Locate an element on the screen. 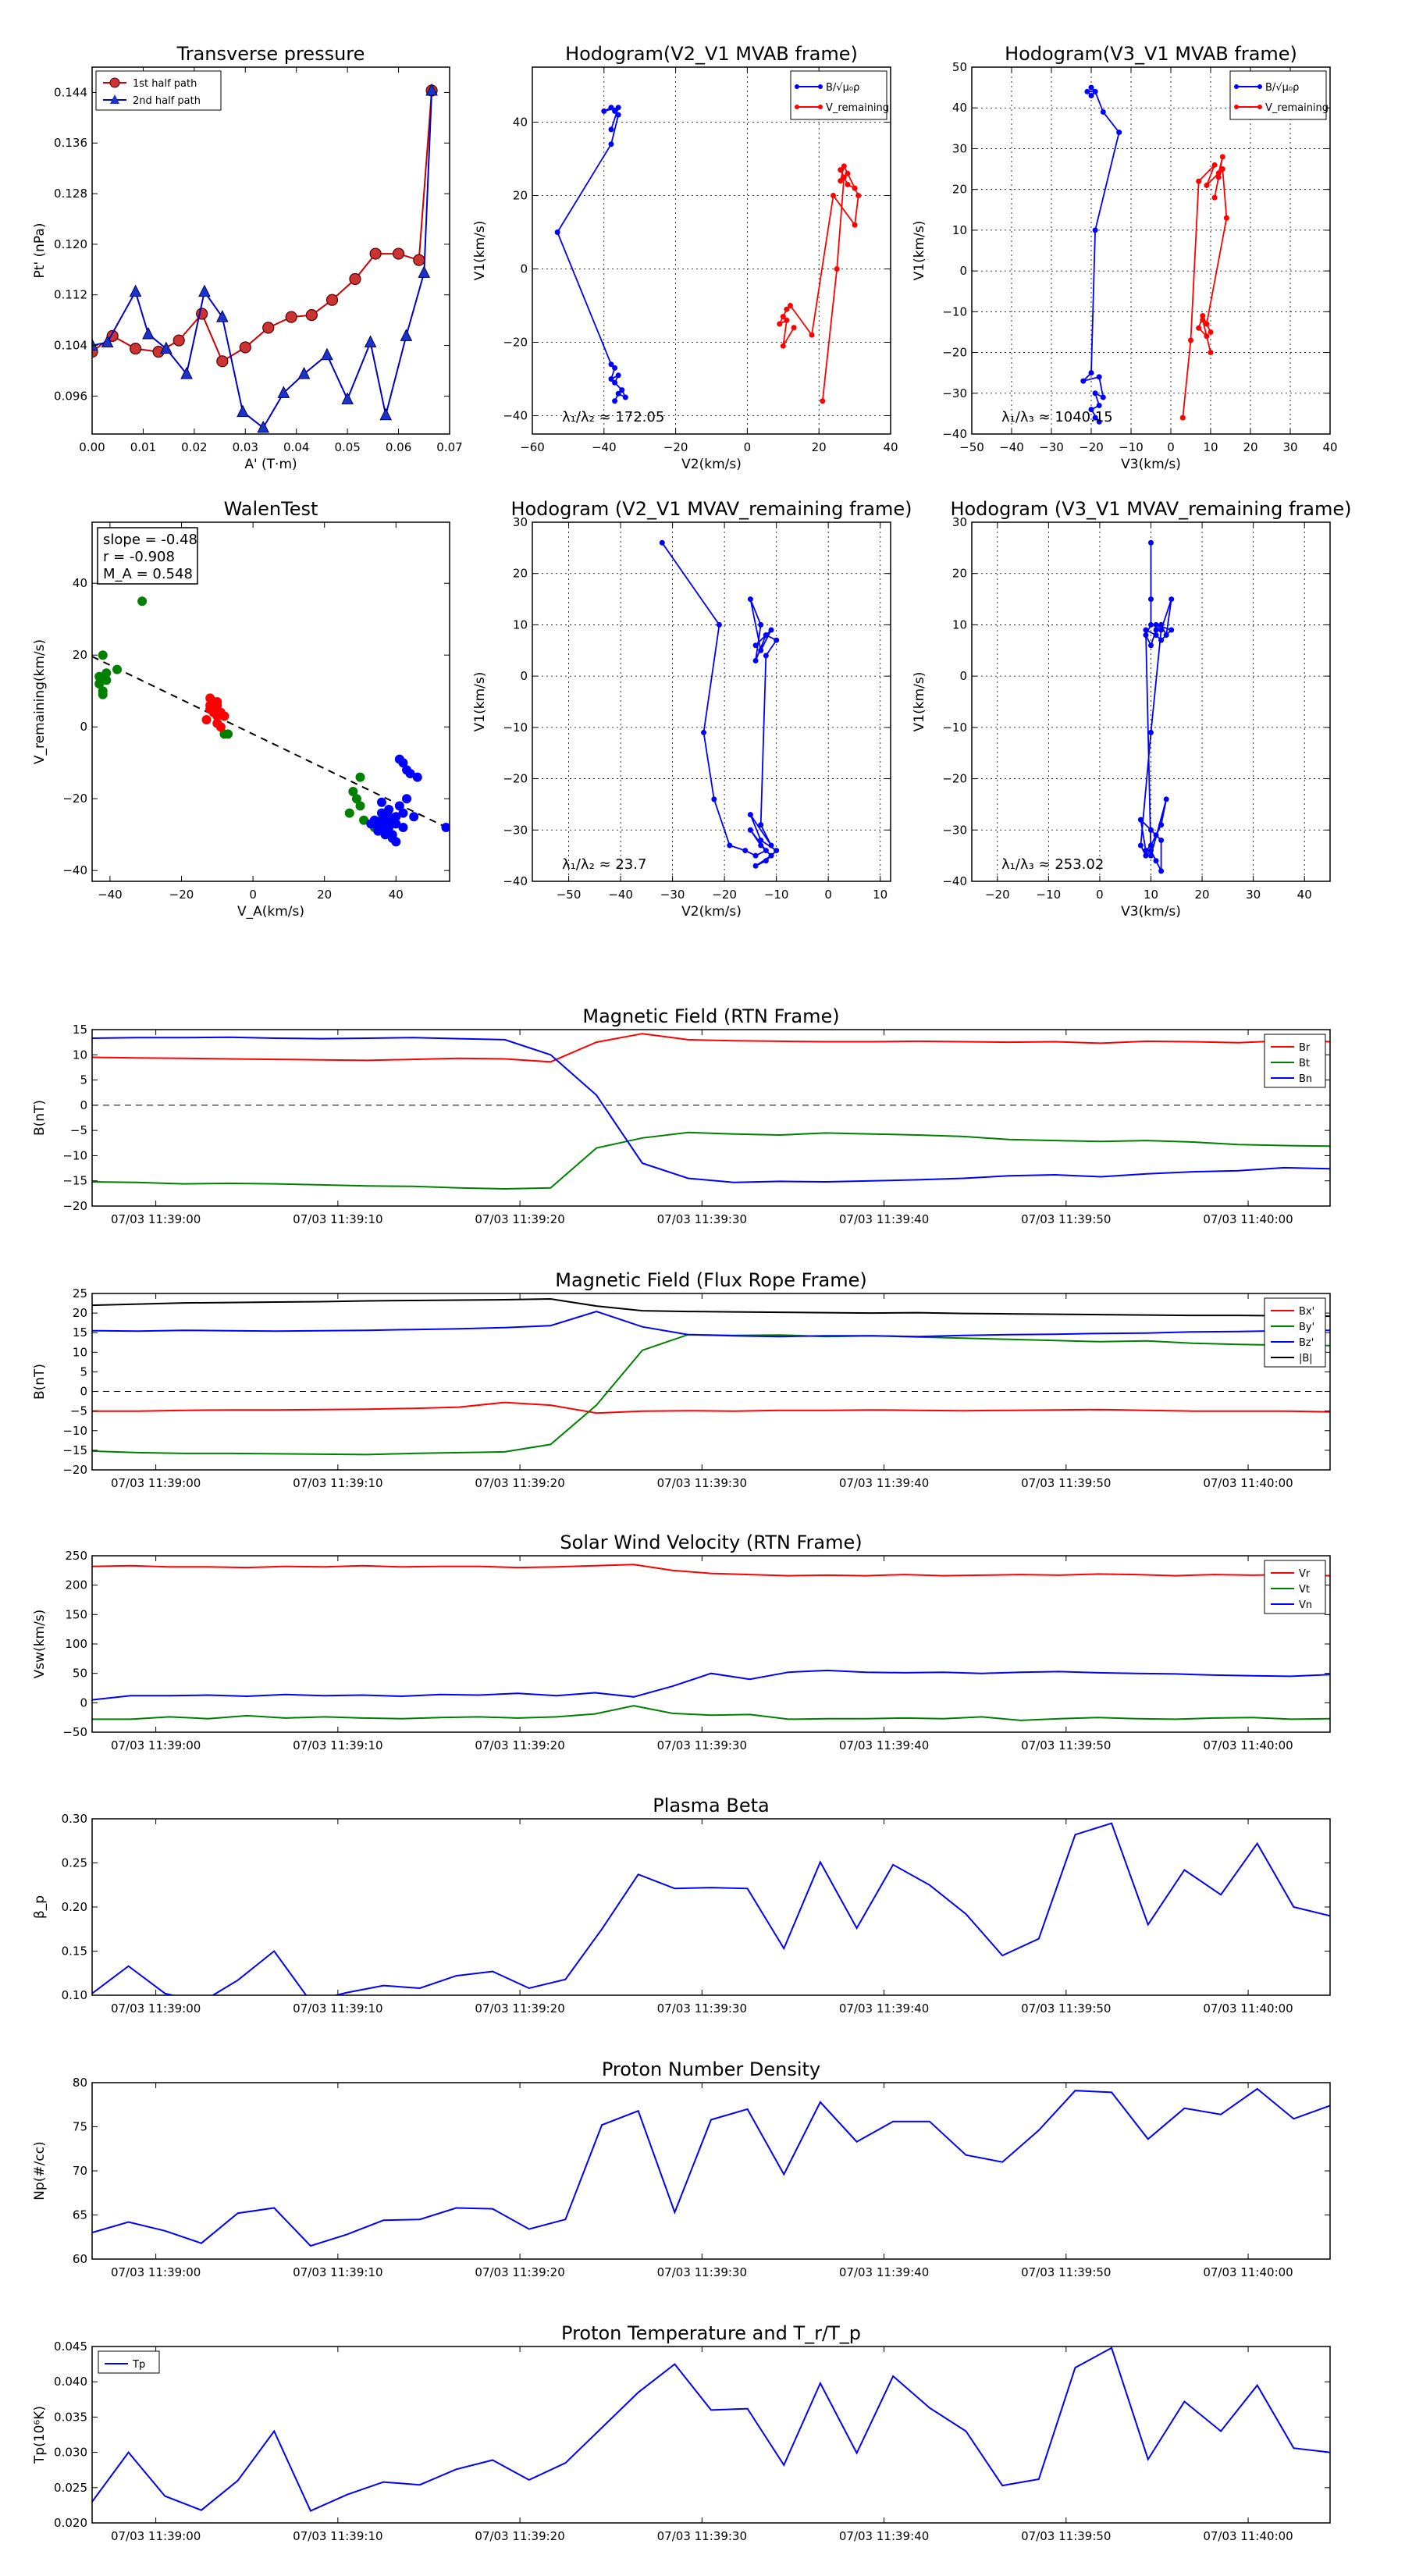 This screenshot has width=1405, height=2576. y-tick-label: 0.30 is located at coordinates (74, 1819).